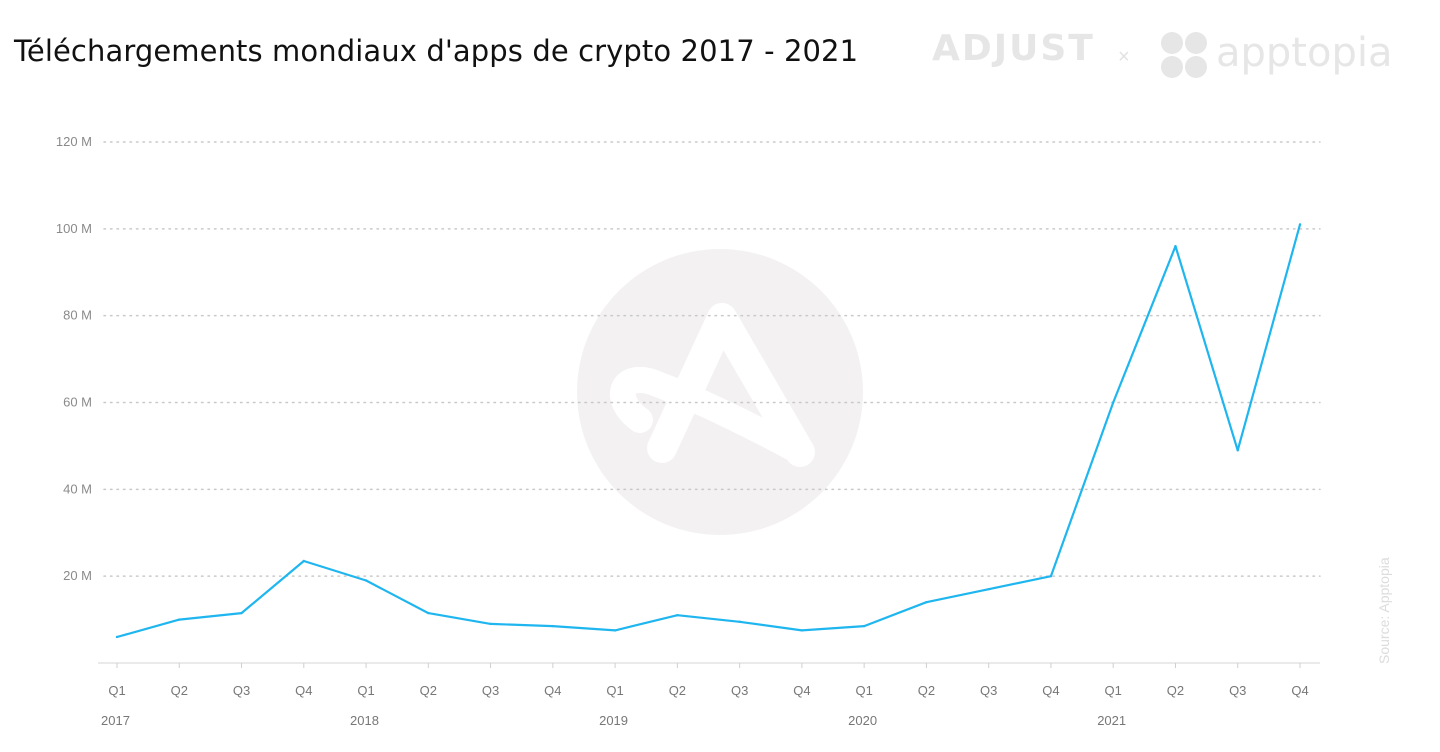 This screenshot has width=1440, height=752. I want to click on year-labels: 2017 2018 2019 2020 2021, so click(613, 720).